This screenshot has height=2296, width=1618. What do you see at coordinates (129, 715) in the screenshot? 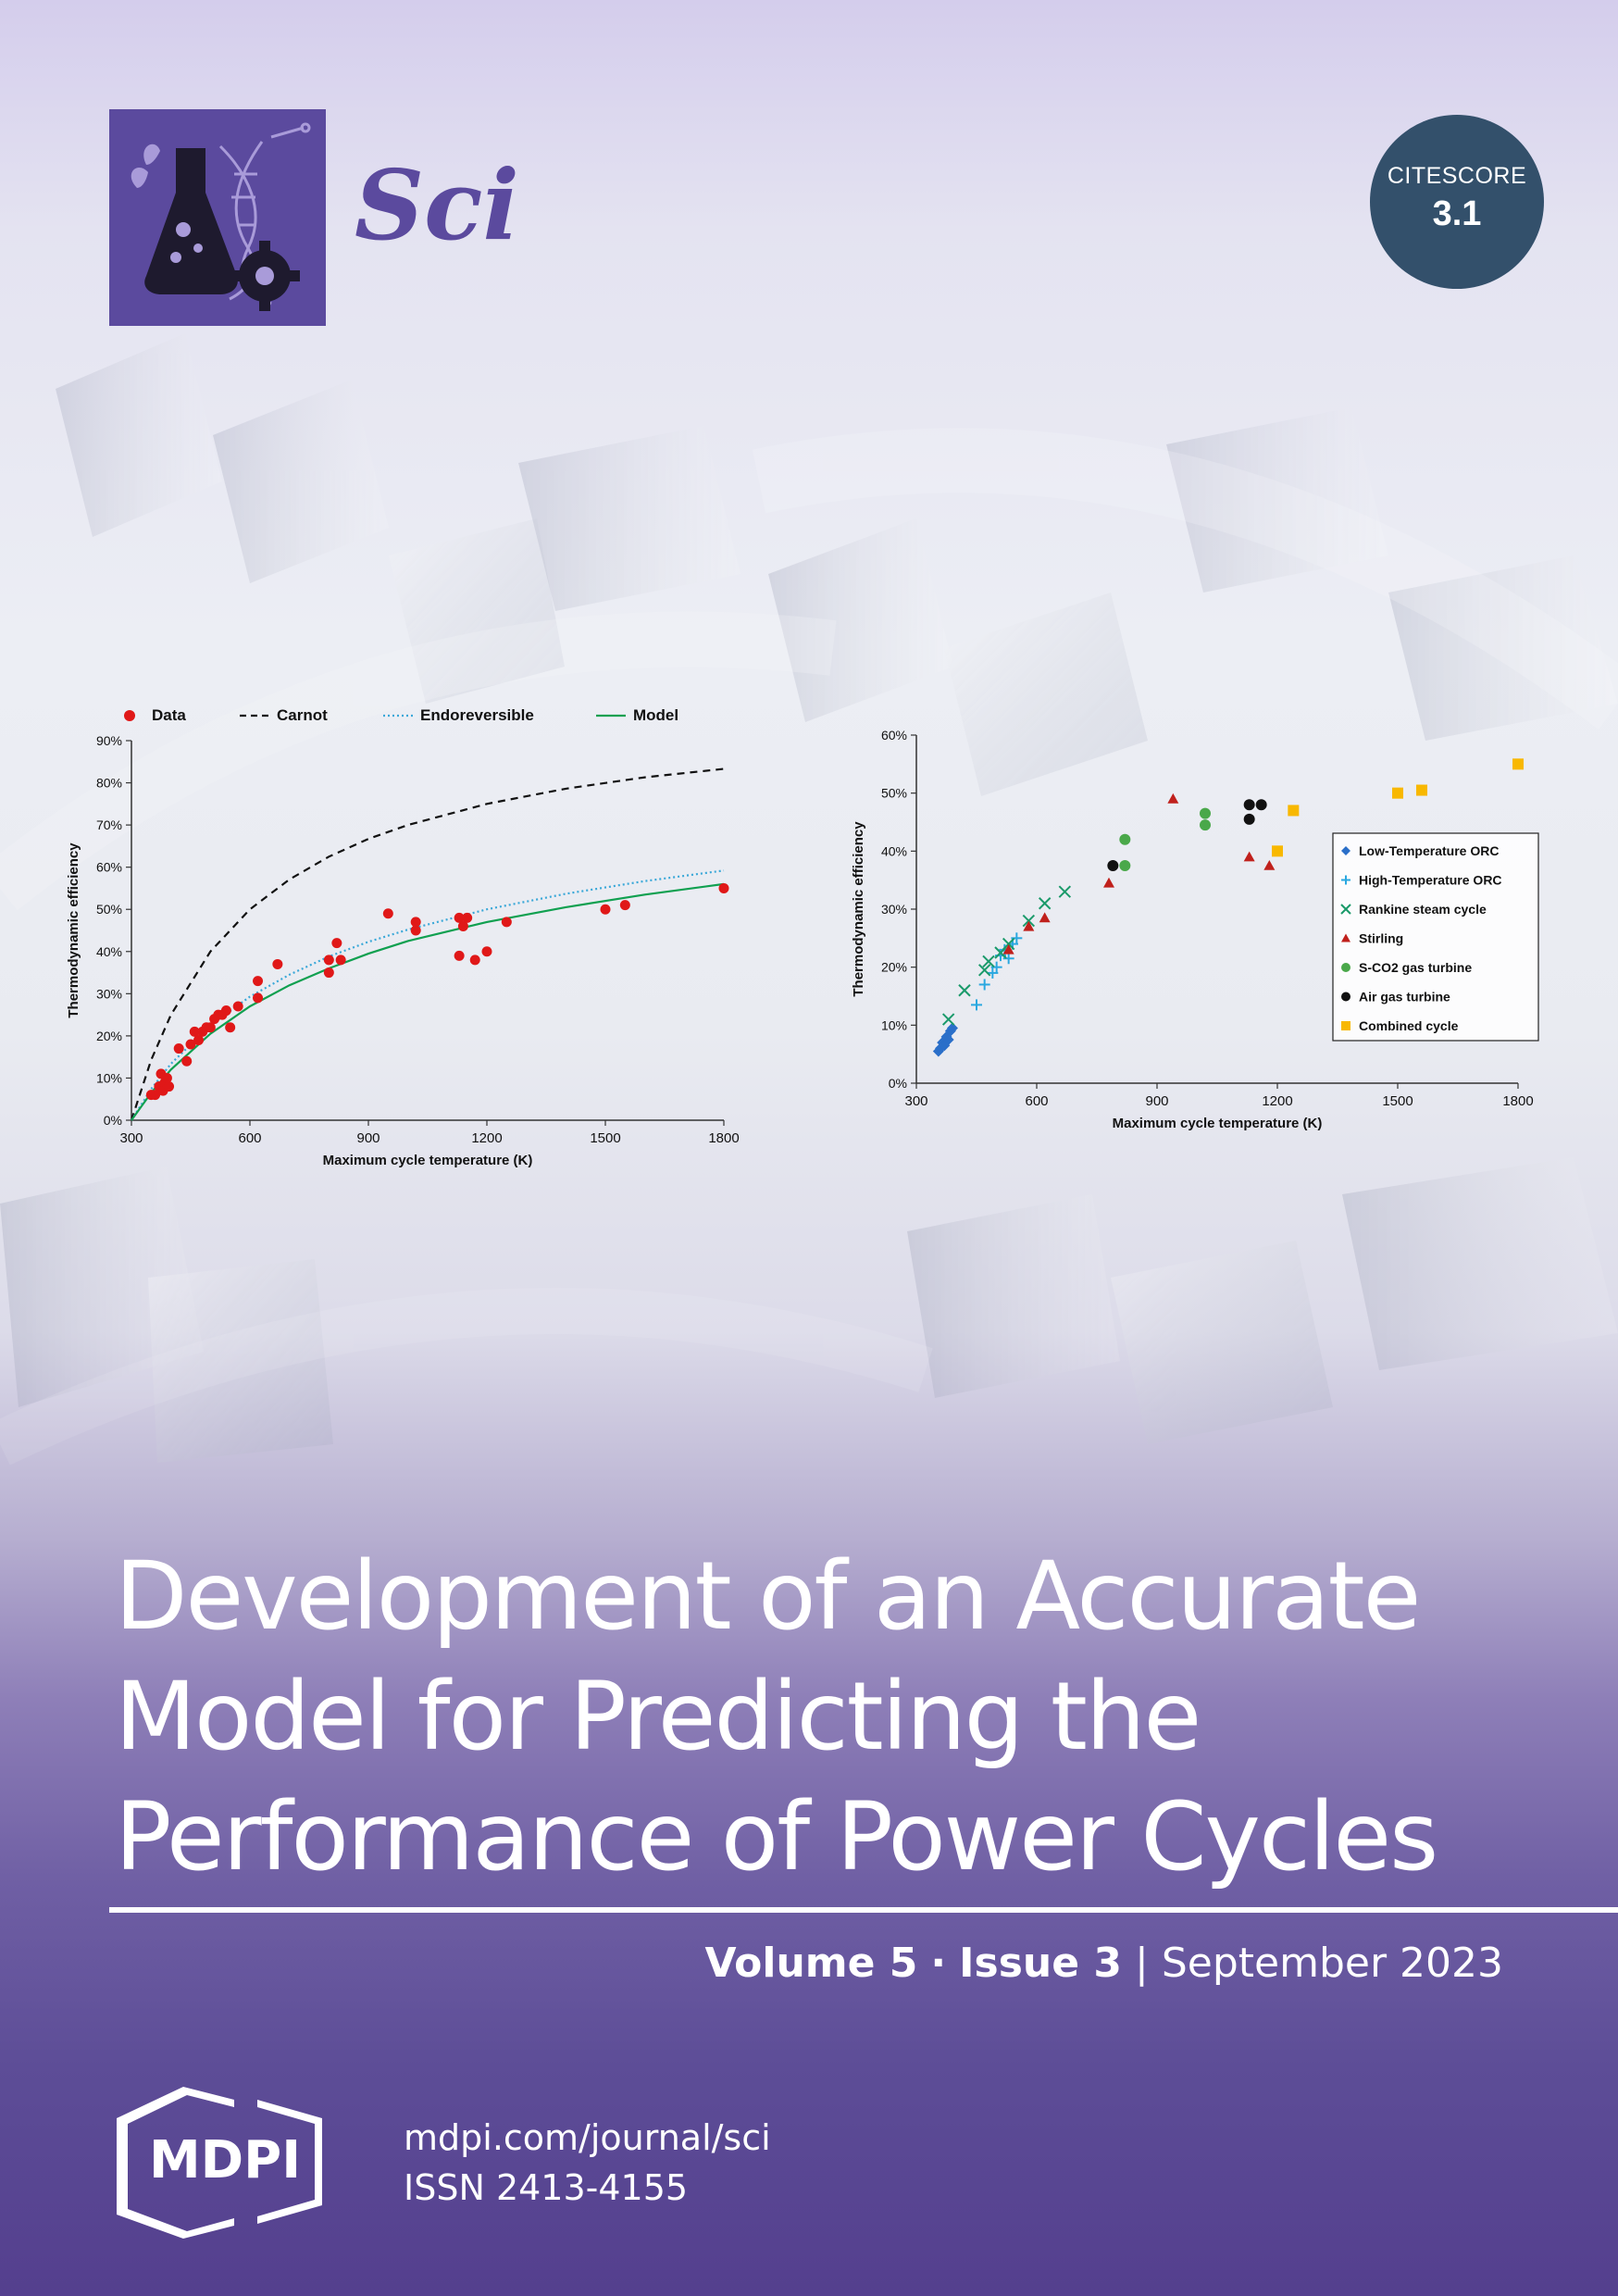
I see `legend-marker` at bounding box center [129, 715].